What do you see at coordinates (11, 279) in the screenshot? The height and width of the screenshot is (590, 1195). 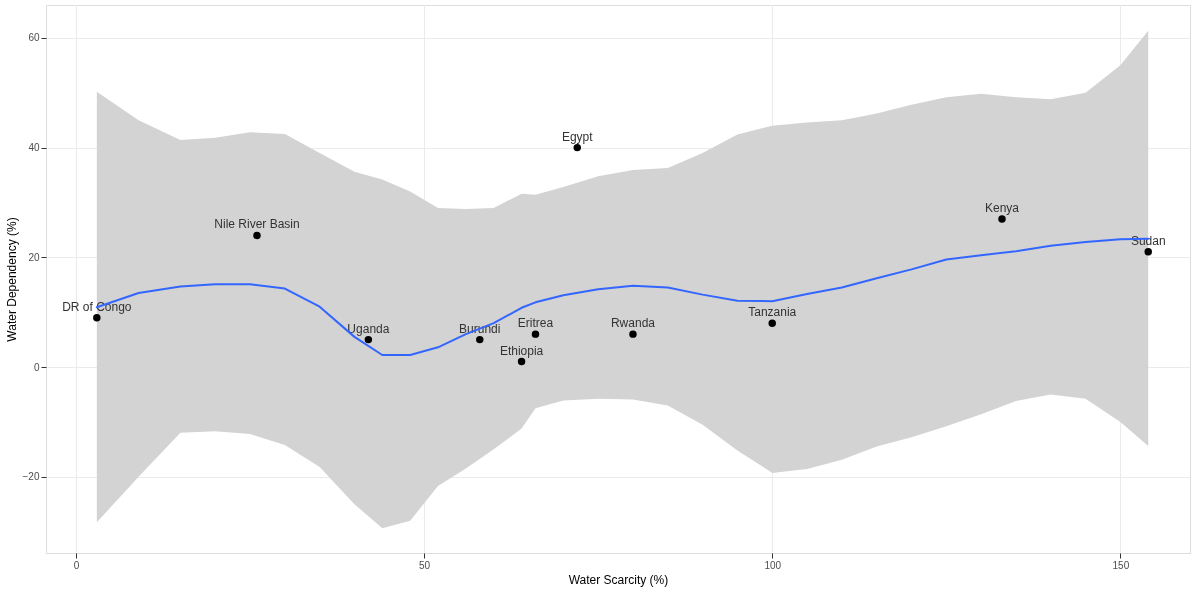 I see `y-axis-title: Water Dependency (%)` at bounding box center [11, 279].